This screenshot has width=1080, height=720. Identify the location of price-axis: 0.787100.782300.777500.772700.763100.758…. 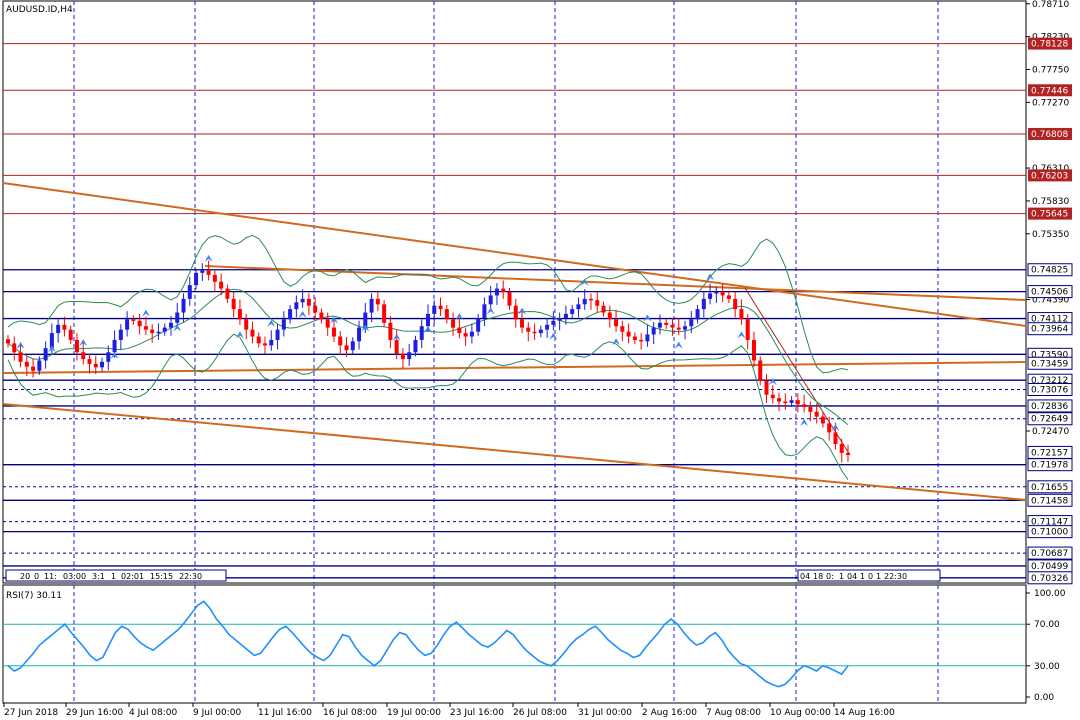
(1049, 292).